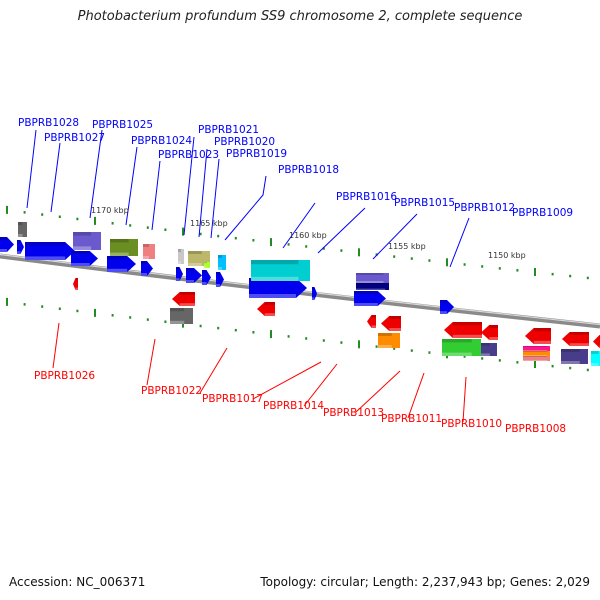 The image size is (600, 600). I want to click on gene-label-forward: PBPRB1024, so click(161, 141).